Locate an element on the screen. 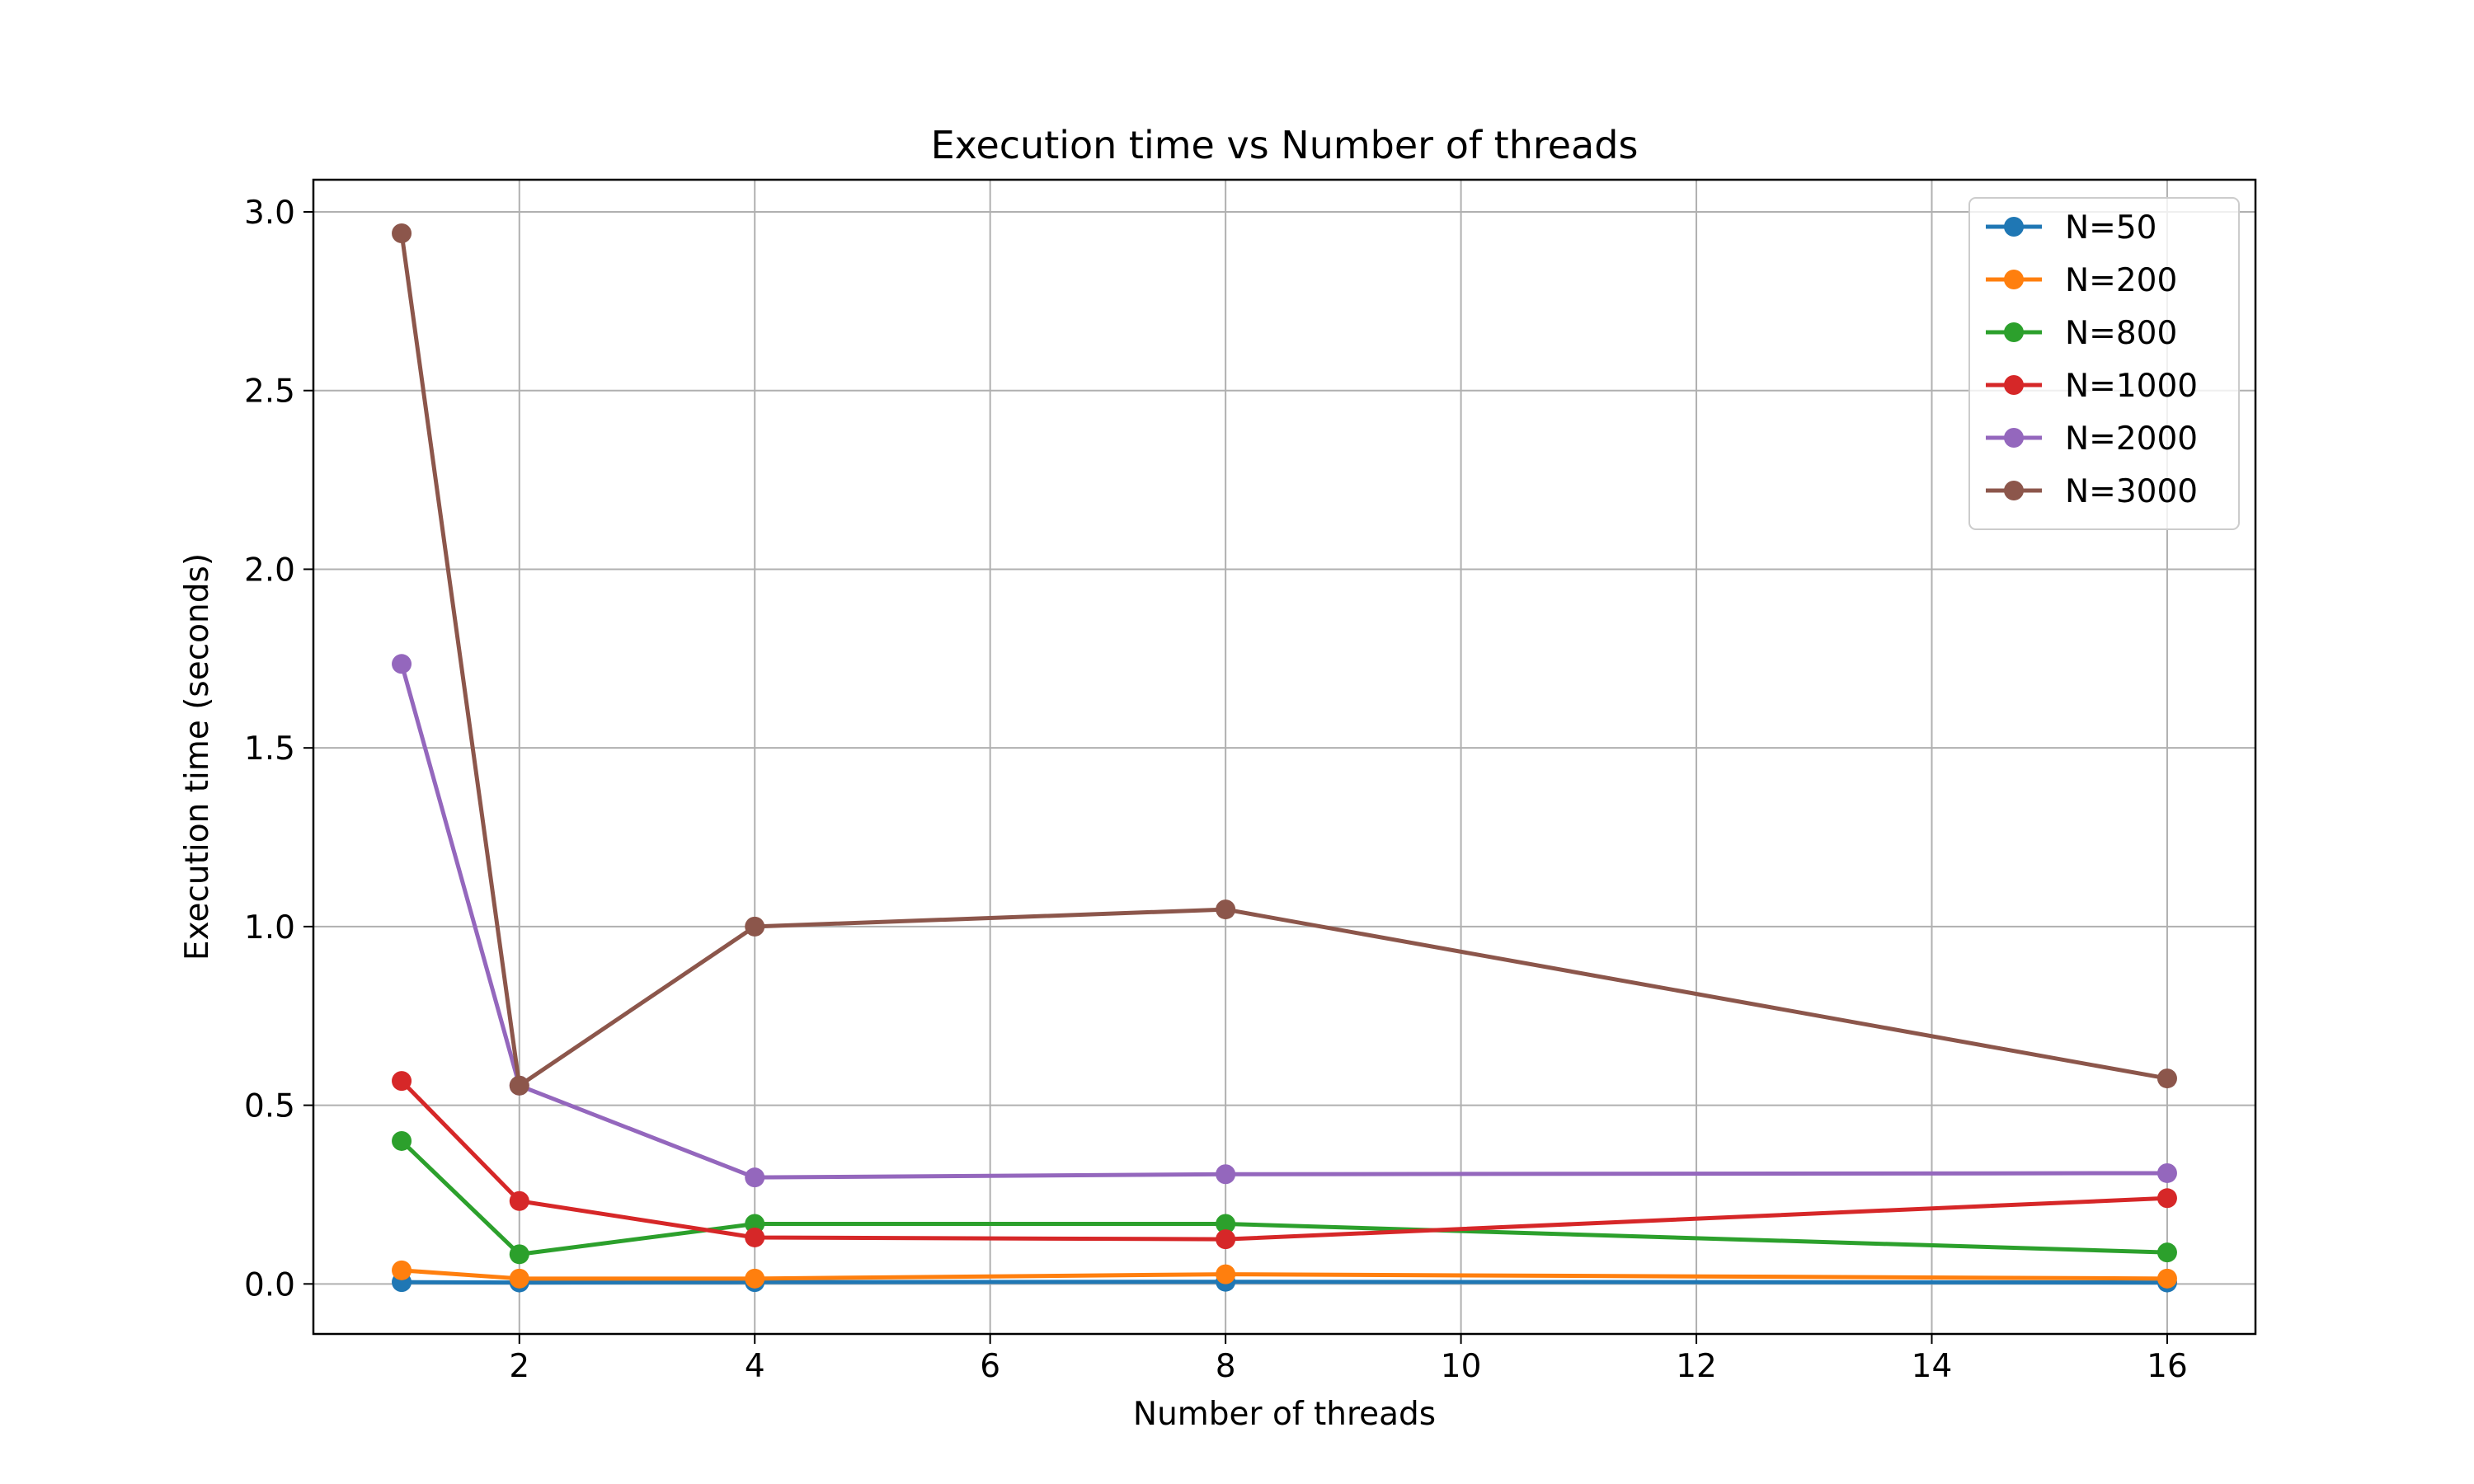 The height and width of the screenshot is (1484, 2474). legend-item: N=2000 is located at coordinates (2092, 439).